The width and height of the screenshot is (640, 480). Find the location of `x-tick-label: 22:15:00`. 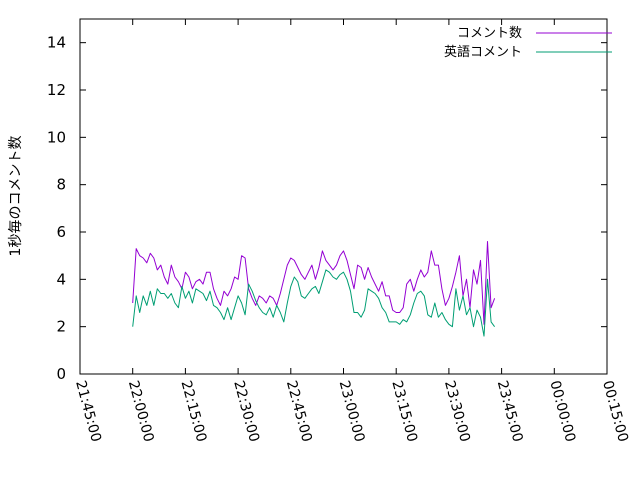

x-tick-label: 22:15:00 is located at coordinates (194, 411).